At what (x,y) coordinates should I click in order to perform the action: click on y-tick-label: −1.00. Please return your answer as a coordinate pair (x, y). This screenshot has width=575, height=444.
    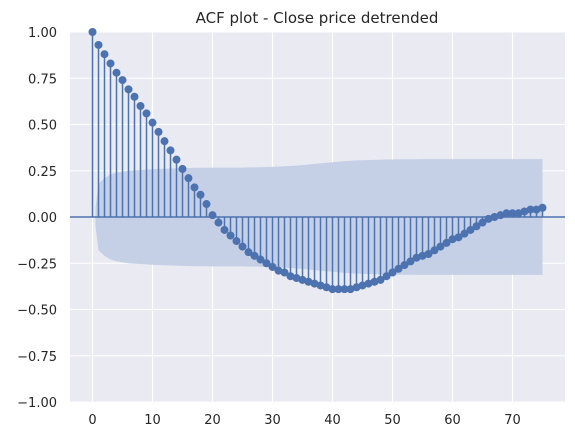
    Looking at the image, I should click on (37, 403).